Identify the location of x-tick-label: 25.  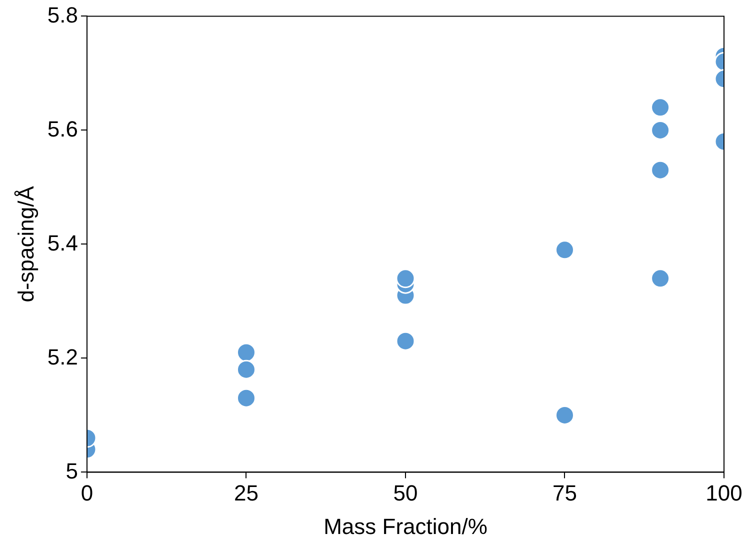
(246, 493).